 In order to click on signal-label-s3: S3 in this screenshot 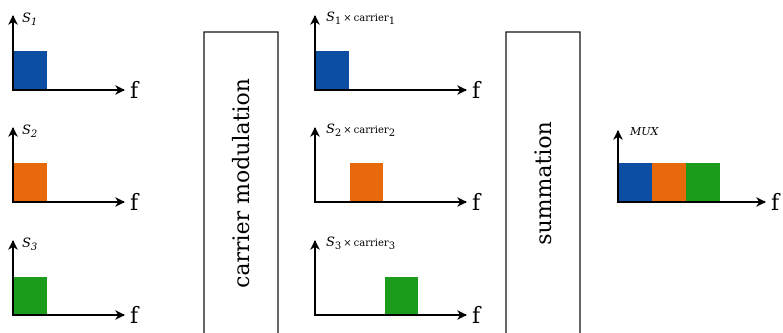, I will do `click(29, 244)`.